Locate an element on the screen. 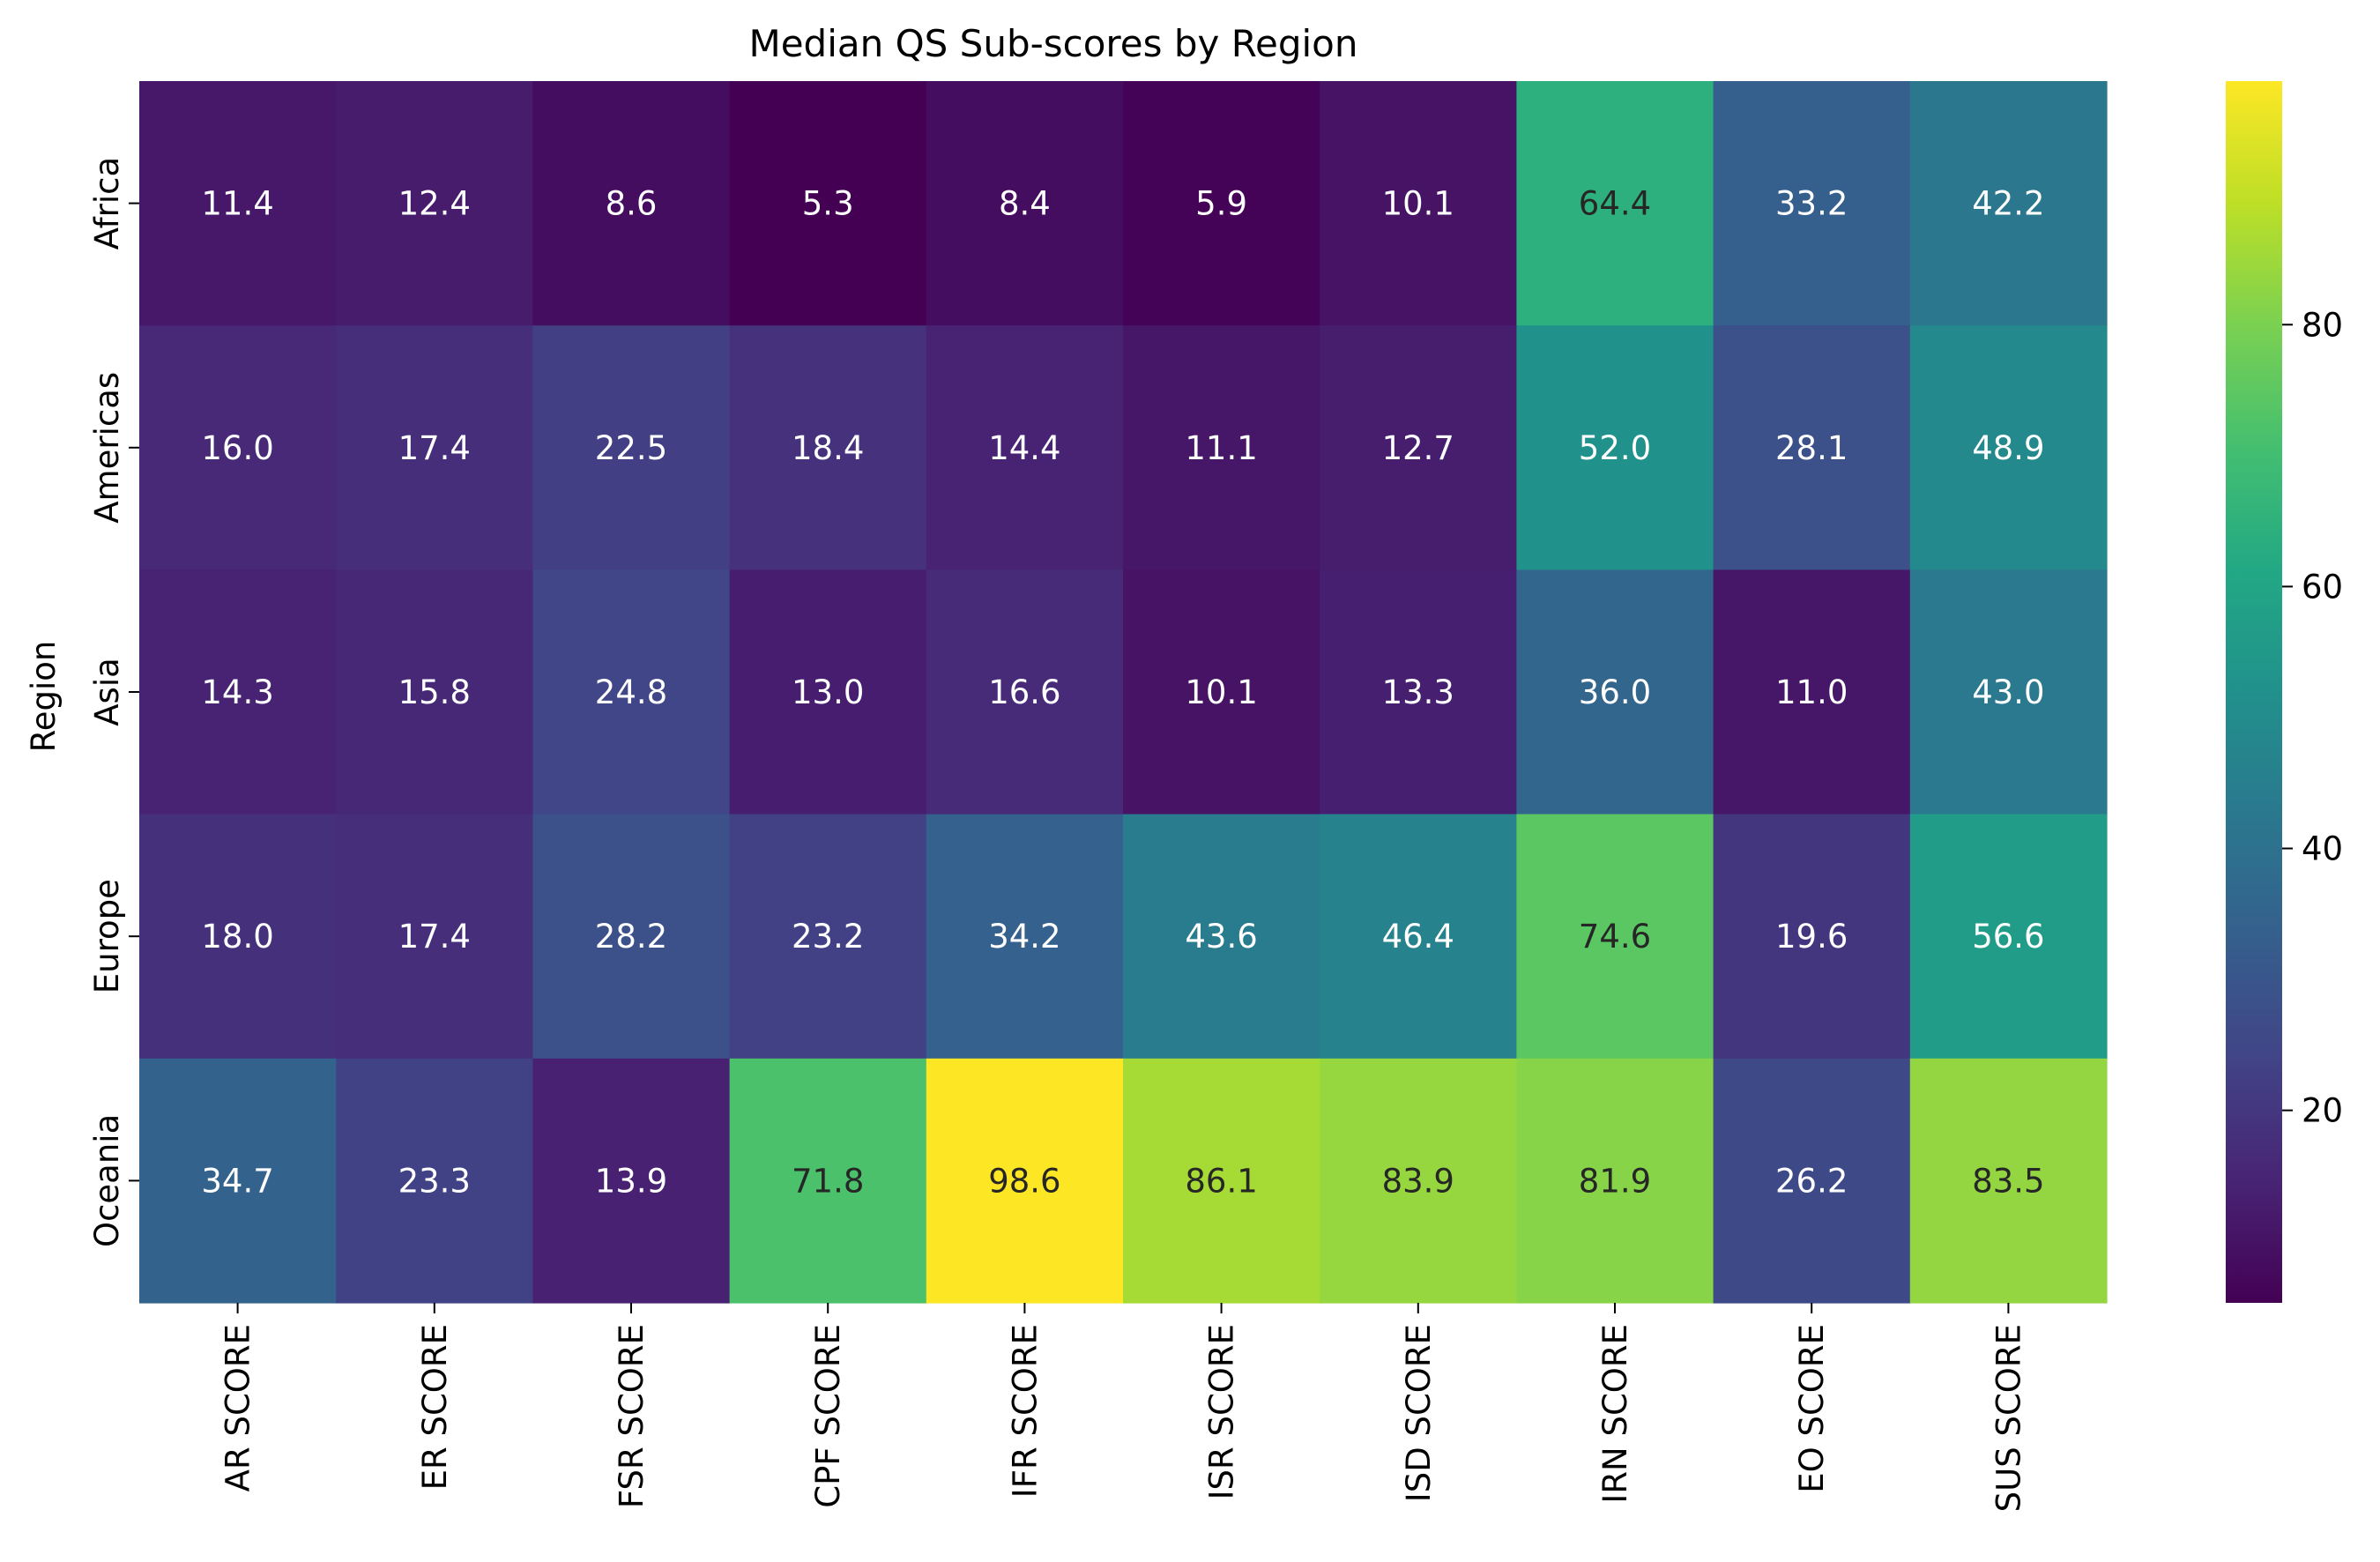  cell-value-label: 13.3 is located at coordinates (1418, 692).